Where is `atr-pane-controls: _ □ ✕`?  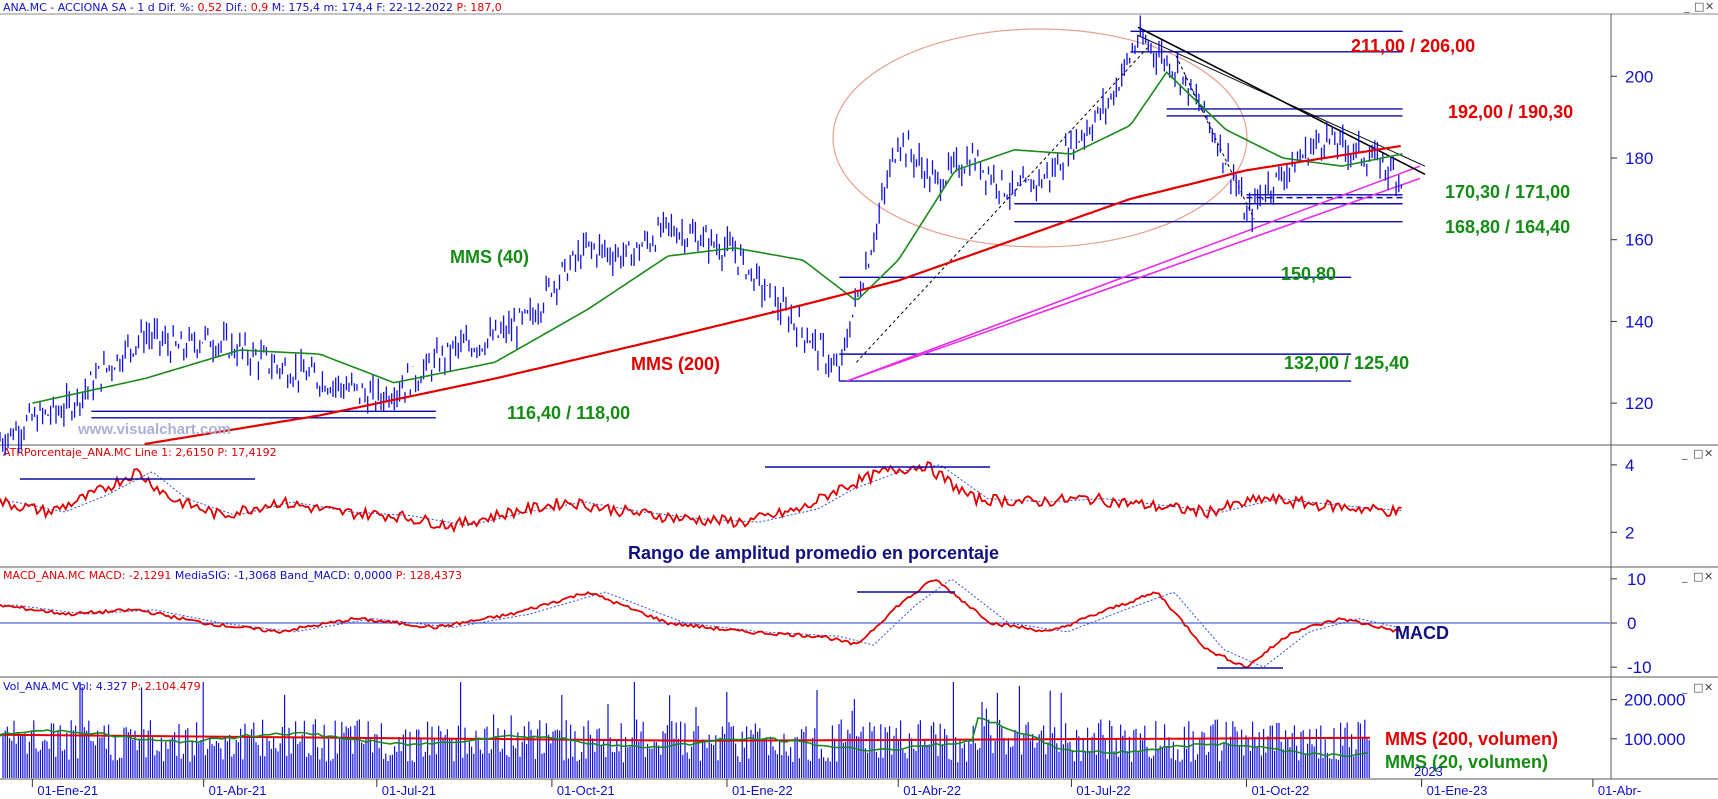
atr-pane-controls: _ □ ✕ is located at coordinates (1697, 453).